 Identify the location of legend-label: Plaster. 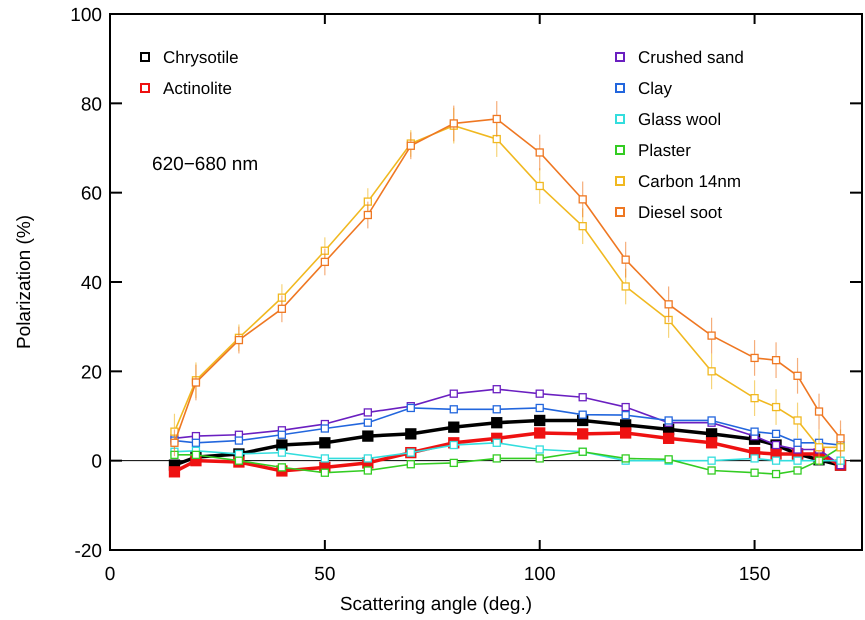
(665, 150).